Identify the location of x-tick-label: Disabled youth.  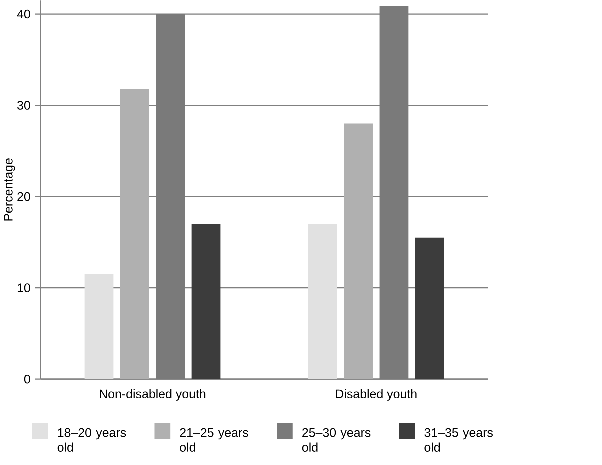
(376, 395).